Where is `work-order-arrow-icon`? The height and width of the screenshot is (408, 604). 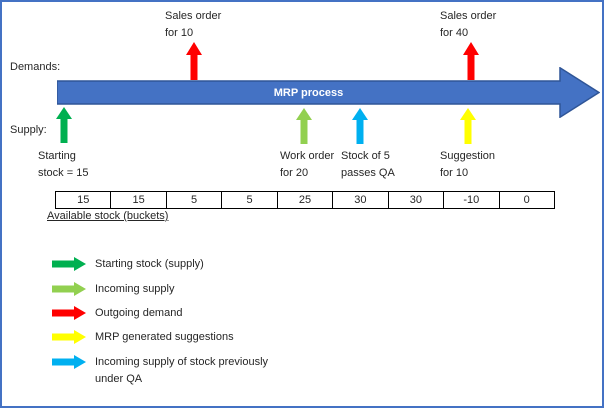
work-order-arrow-icon is located at coordinates (304, 126).